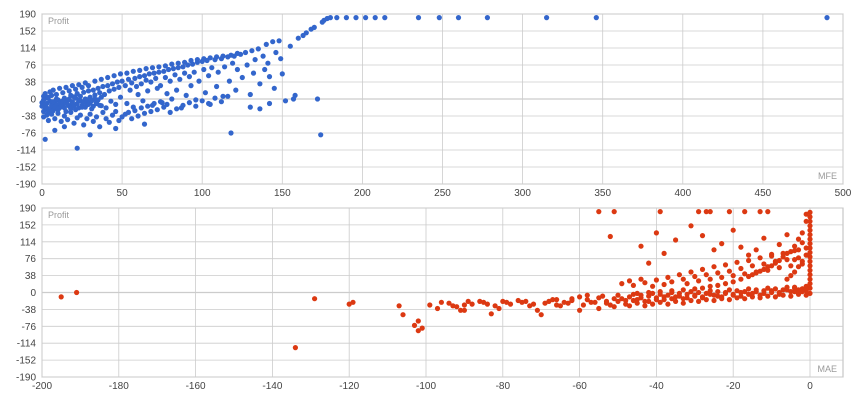 The width and height of the screenshot is (860, 405). What do you see at coordinates (349, 386) in the screenshot?
I see `x-tick-label: -120` at bounding box center [349, 386].